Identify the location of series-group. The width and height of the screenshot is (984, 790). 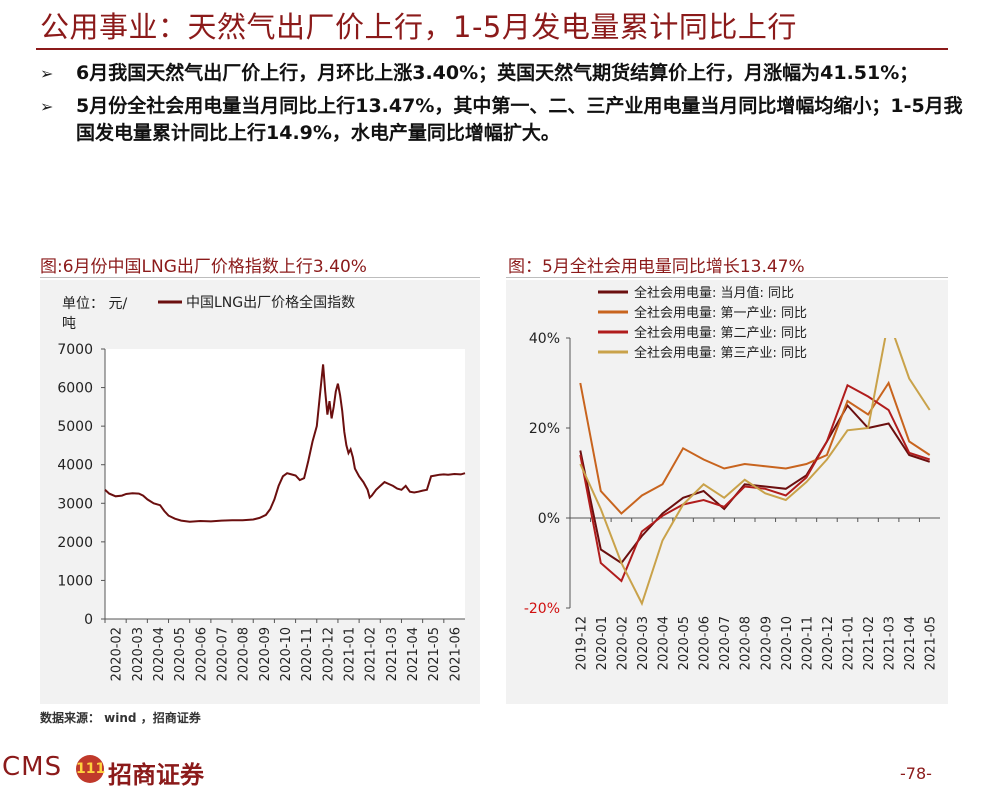
(755, 472).